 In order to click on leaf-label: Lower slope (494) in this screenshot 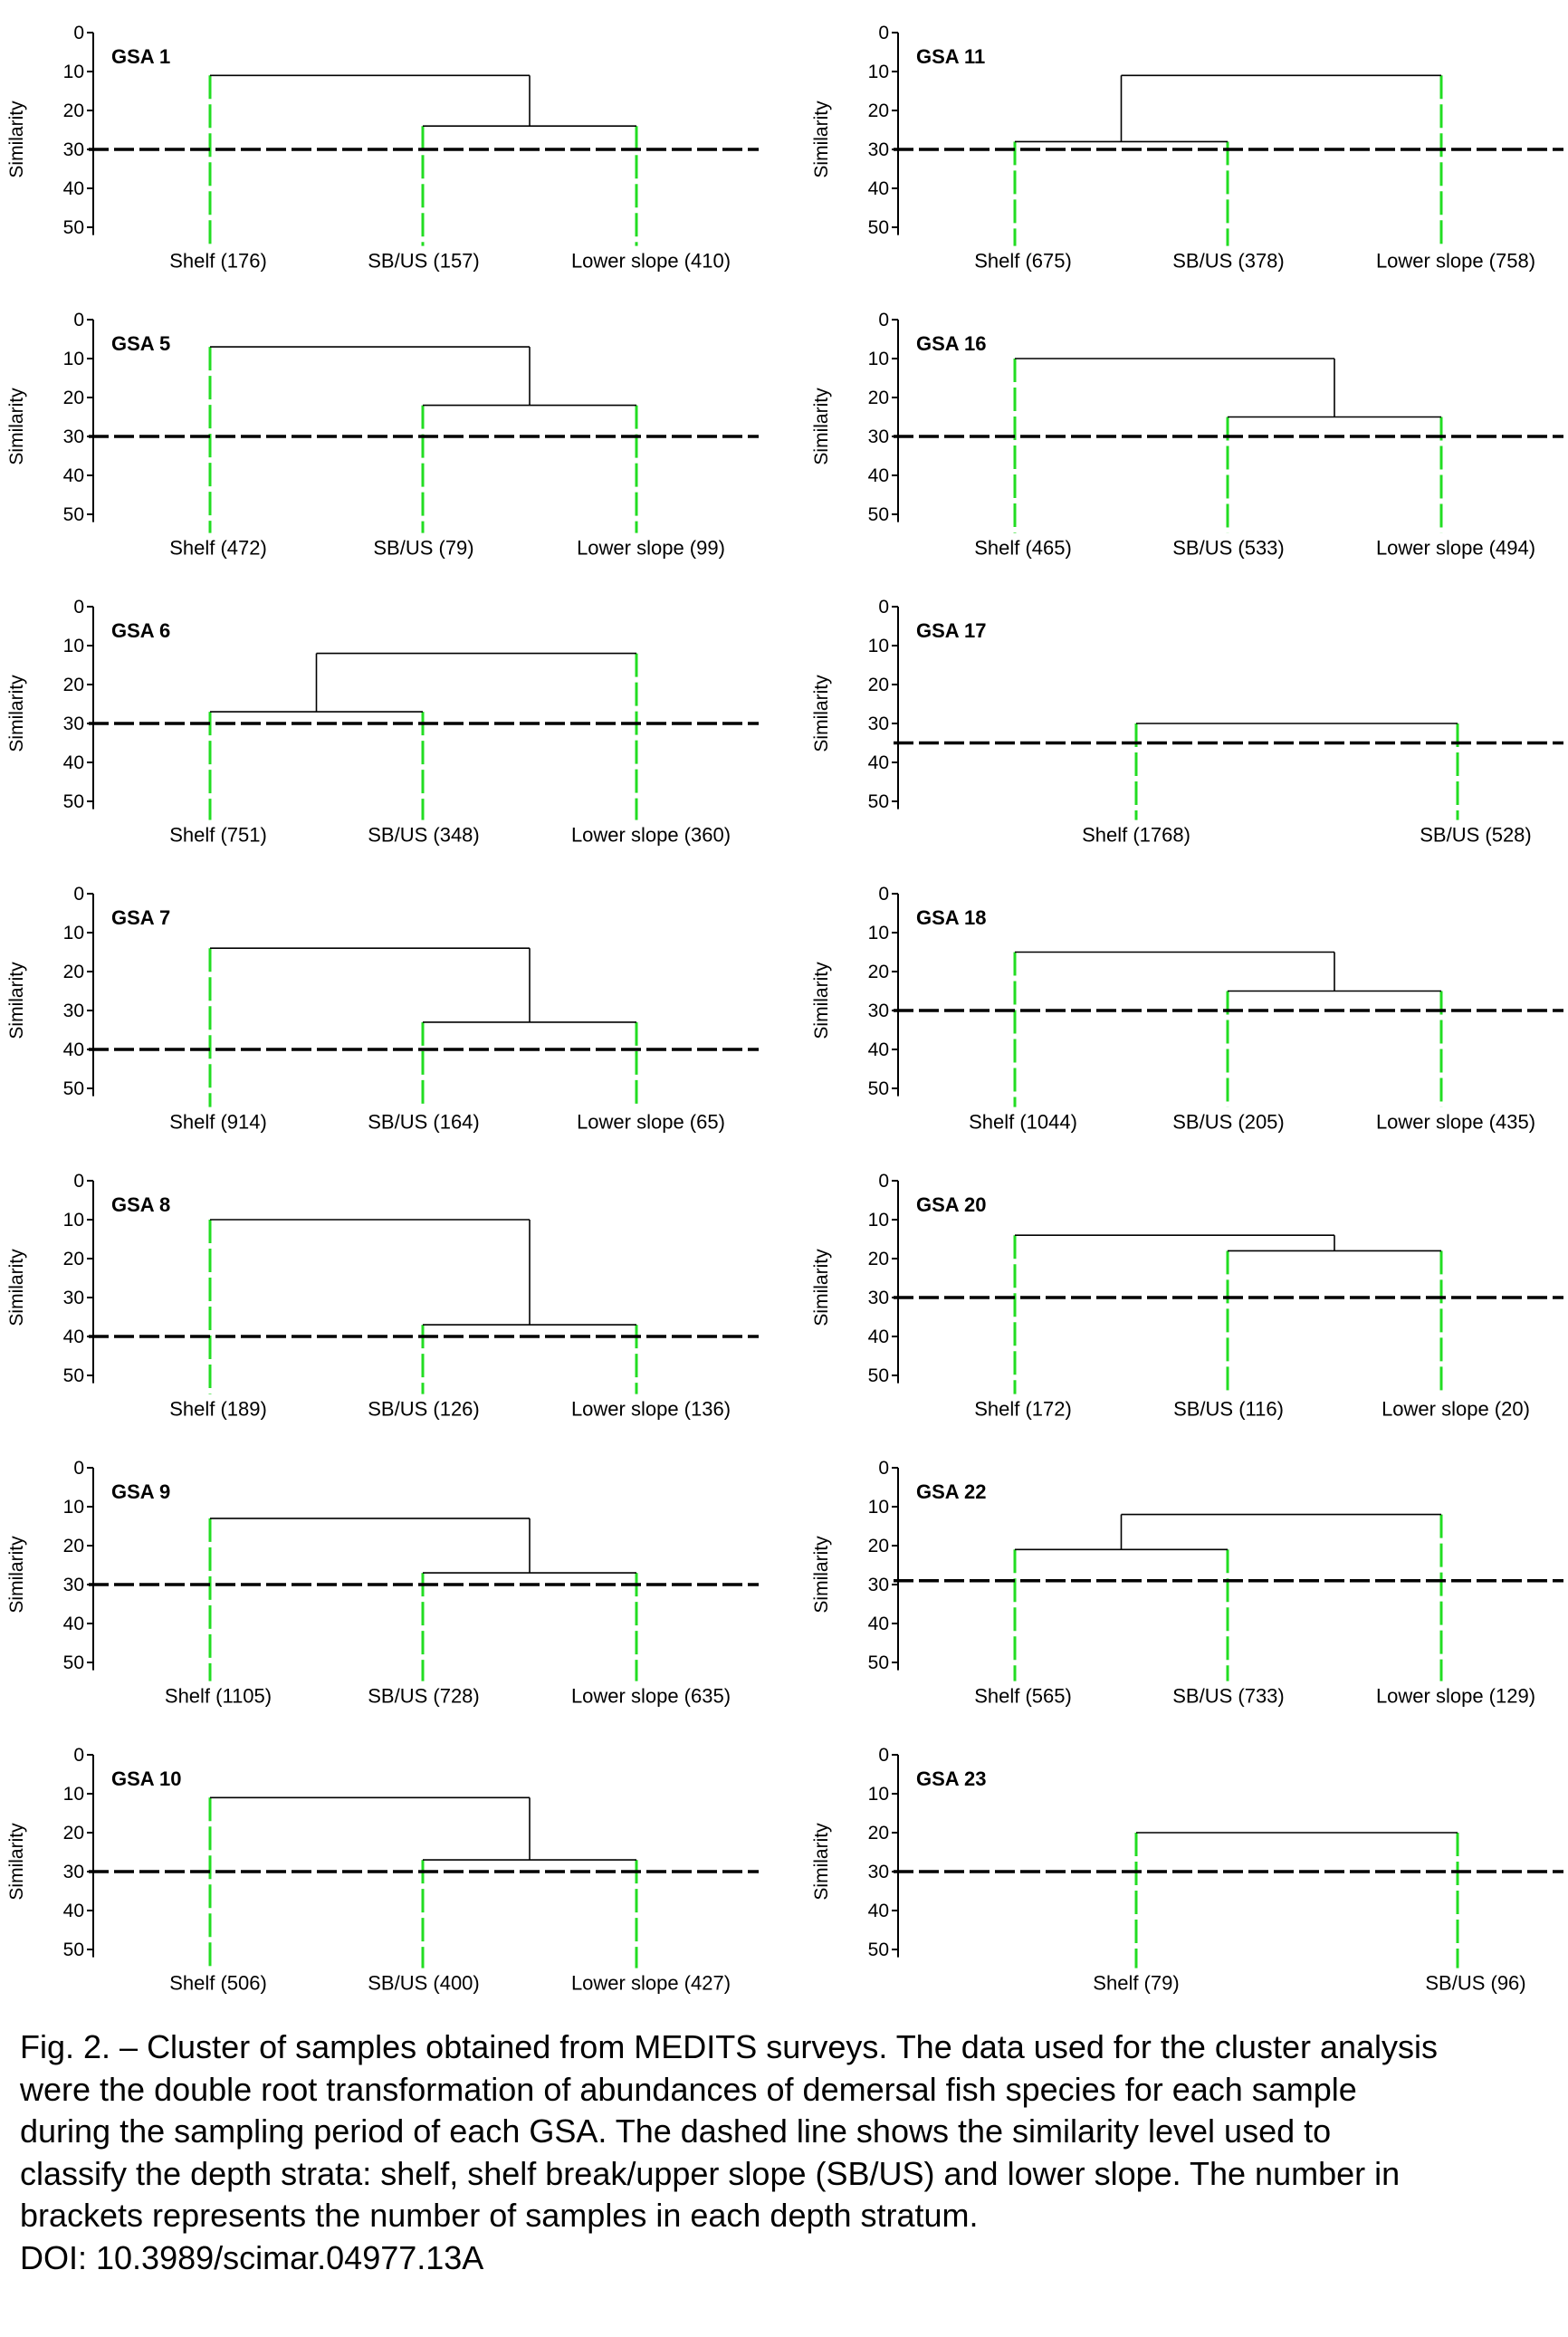, I will do `click(1455, 548)`.